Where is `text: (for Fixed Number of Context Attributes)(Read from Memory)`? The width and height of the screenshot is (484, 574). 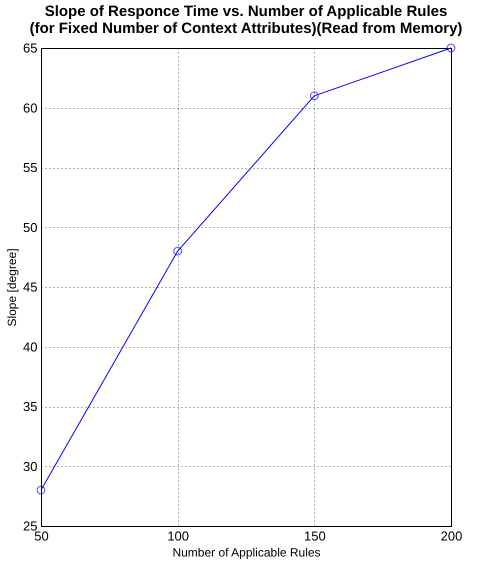 text: (for Fixed Number of Context Attributes)(Read from Memory) is located at coordinates (246, 28).